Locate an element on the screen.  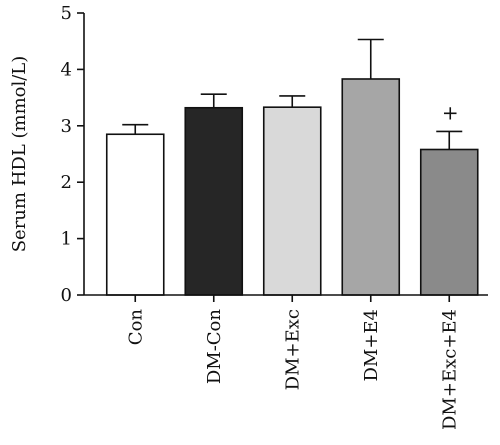
y-axis: 0 1 2 3 4 5 is located at coordinates (73, 154).